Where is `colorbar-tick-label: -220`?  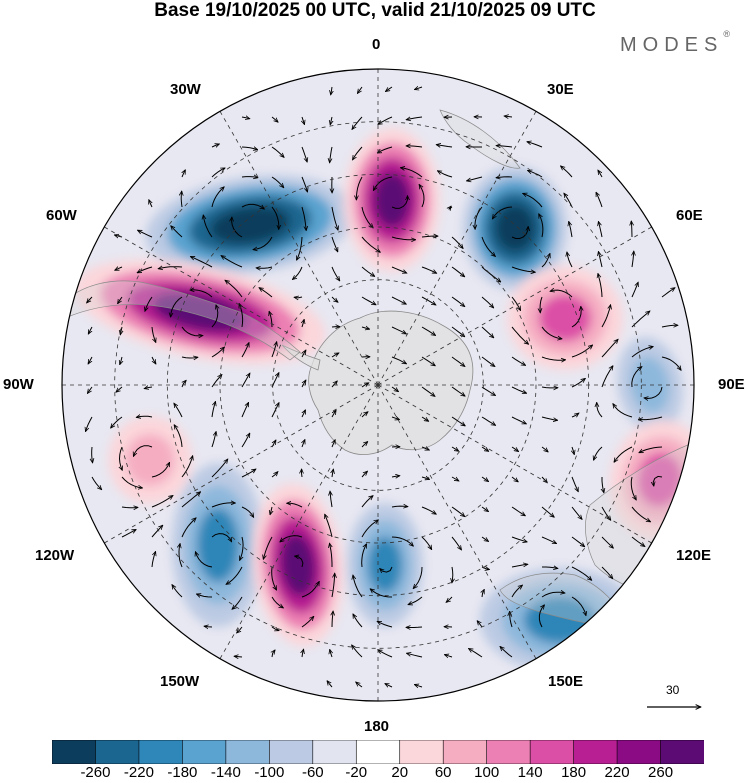 colorbar-tick-label: -220 is located at coordinates (138, 772).